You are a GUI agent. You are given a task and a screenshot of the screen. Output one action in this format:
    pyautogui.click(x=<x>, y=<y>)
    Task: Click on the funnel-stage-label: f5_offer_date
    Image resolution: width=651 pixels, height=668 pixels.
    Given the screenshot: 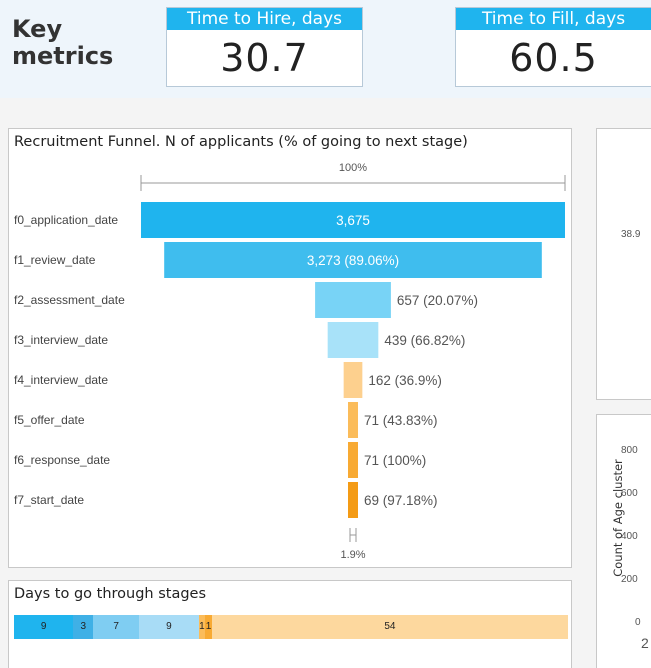 What is the action you would take?
    pyautogui.click(x=49, y=420)
    